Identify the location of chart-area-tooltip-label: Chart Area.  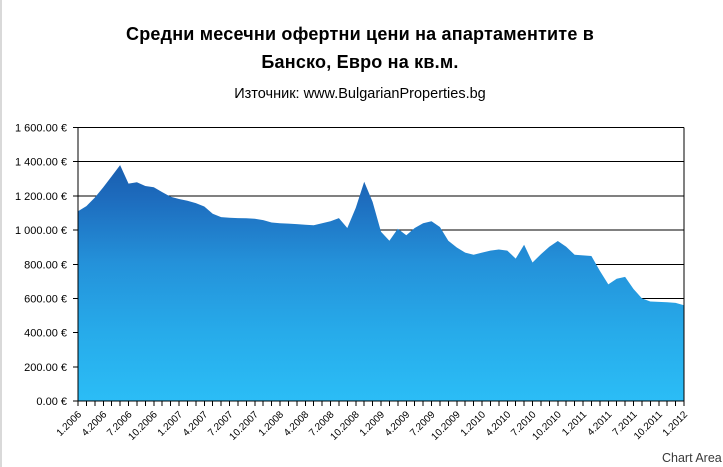
(692, 458).